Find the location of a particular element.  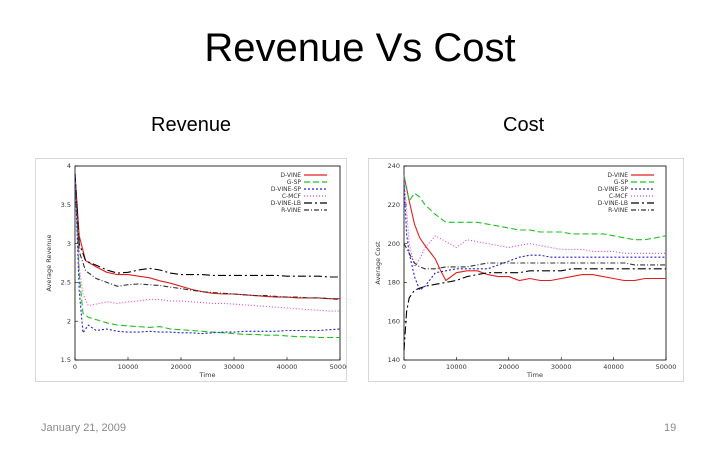

y-tick-label: 240 is located at coordinates (394, 166).